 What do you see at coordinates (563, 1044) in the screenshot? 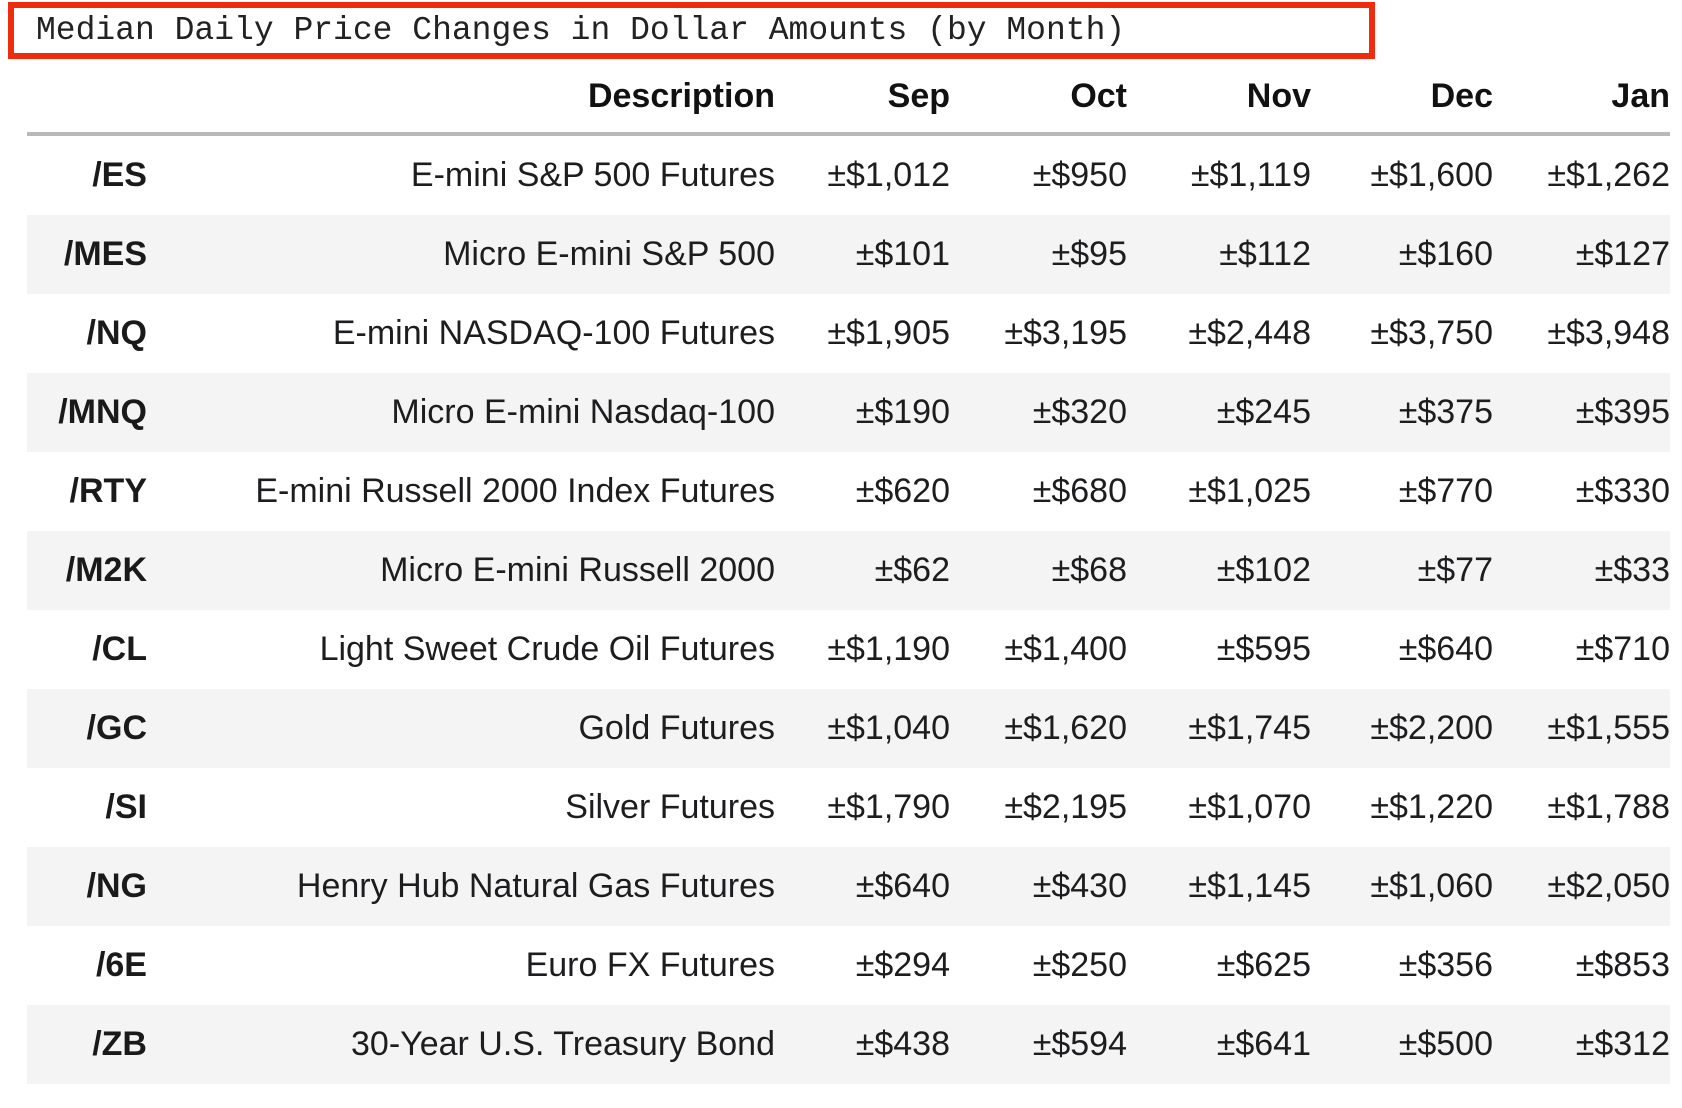
I see `description-cell: 30-Year U.S. Treasury Bond` at bounding box center [563, 1044].